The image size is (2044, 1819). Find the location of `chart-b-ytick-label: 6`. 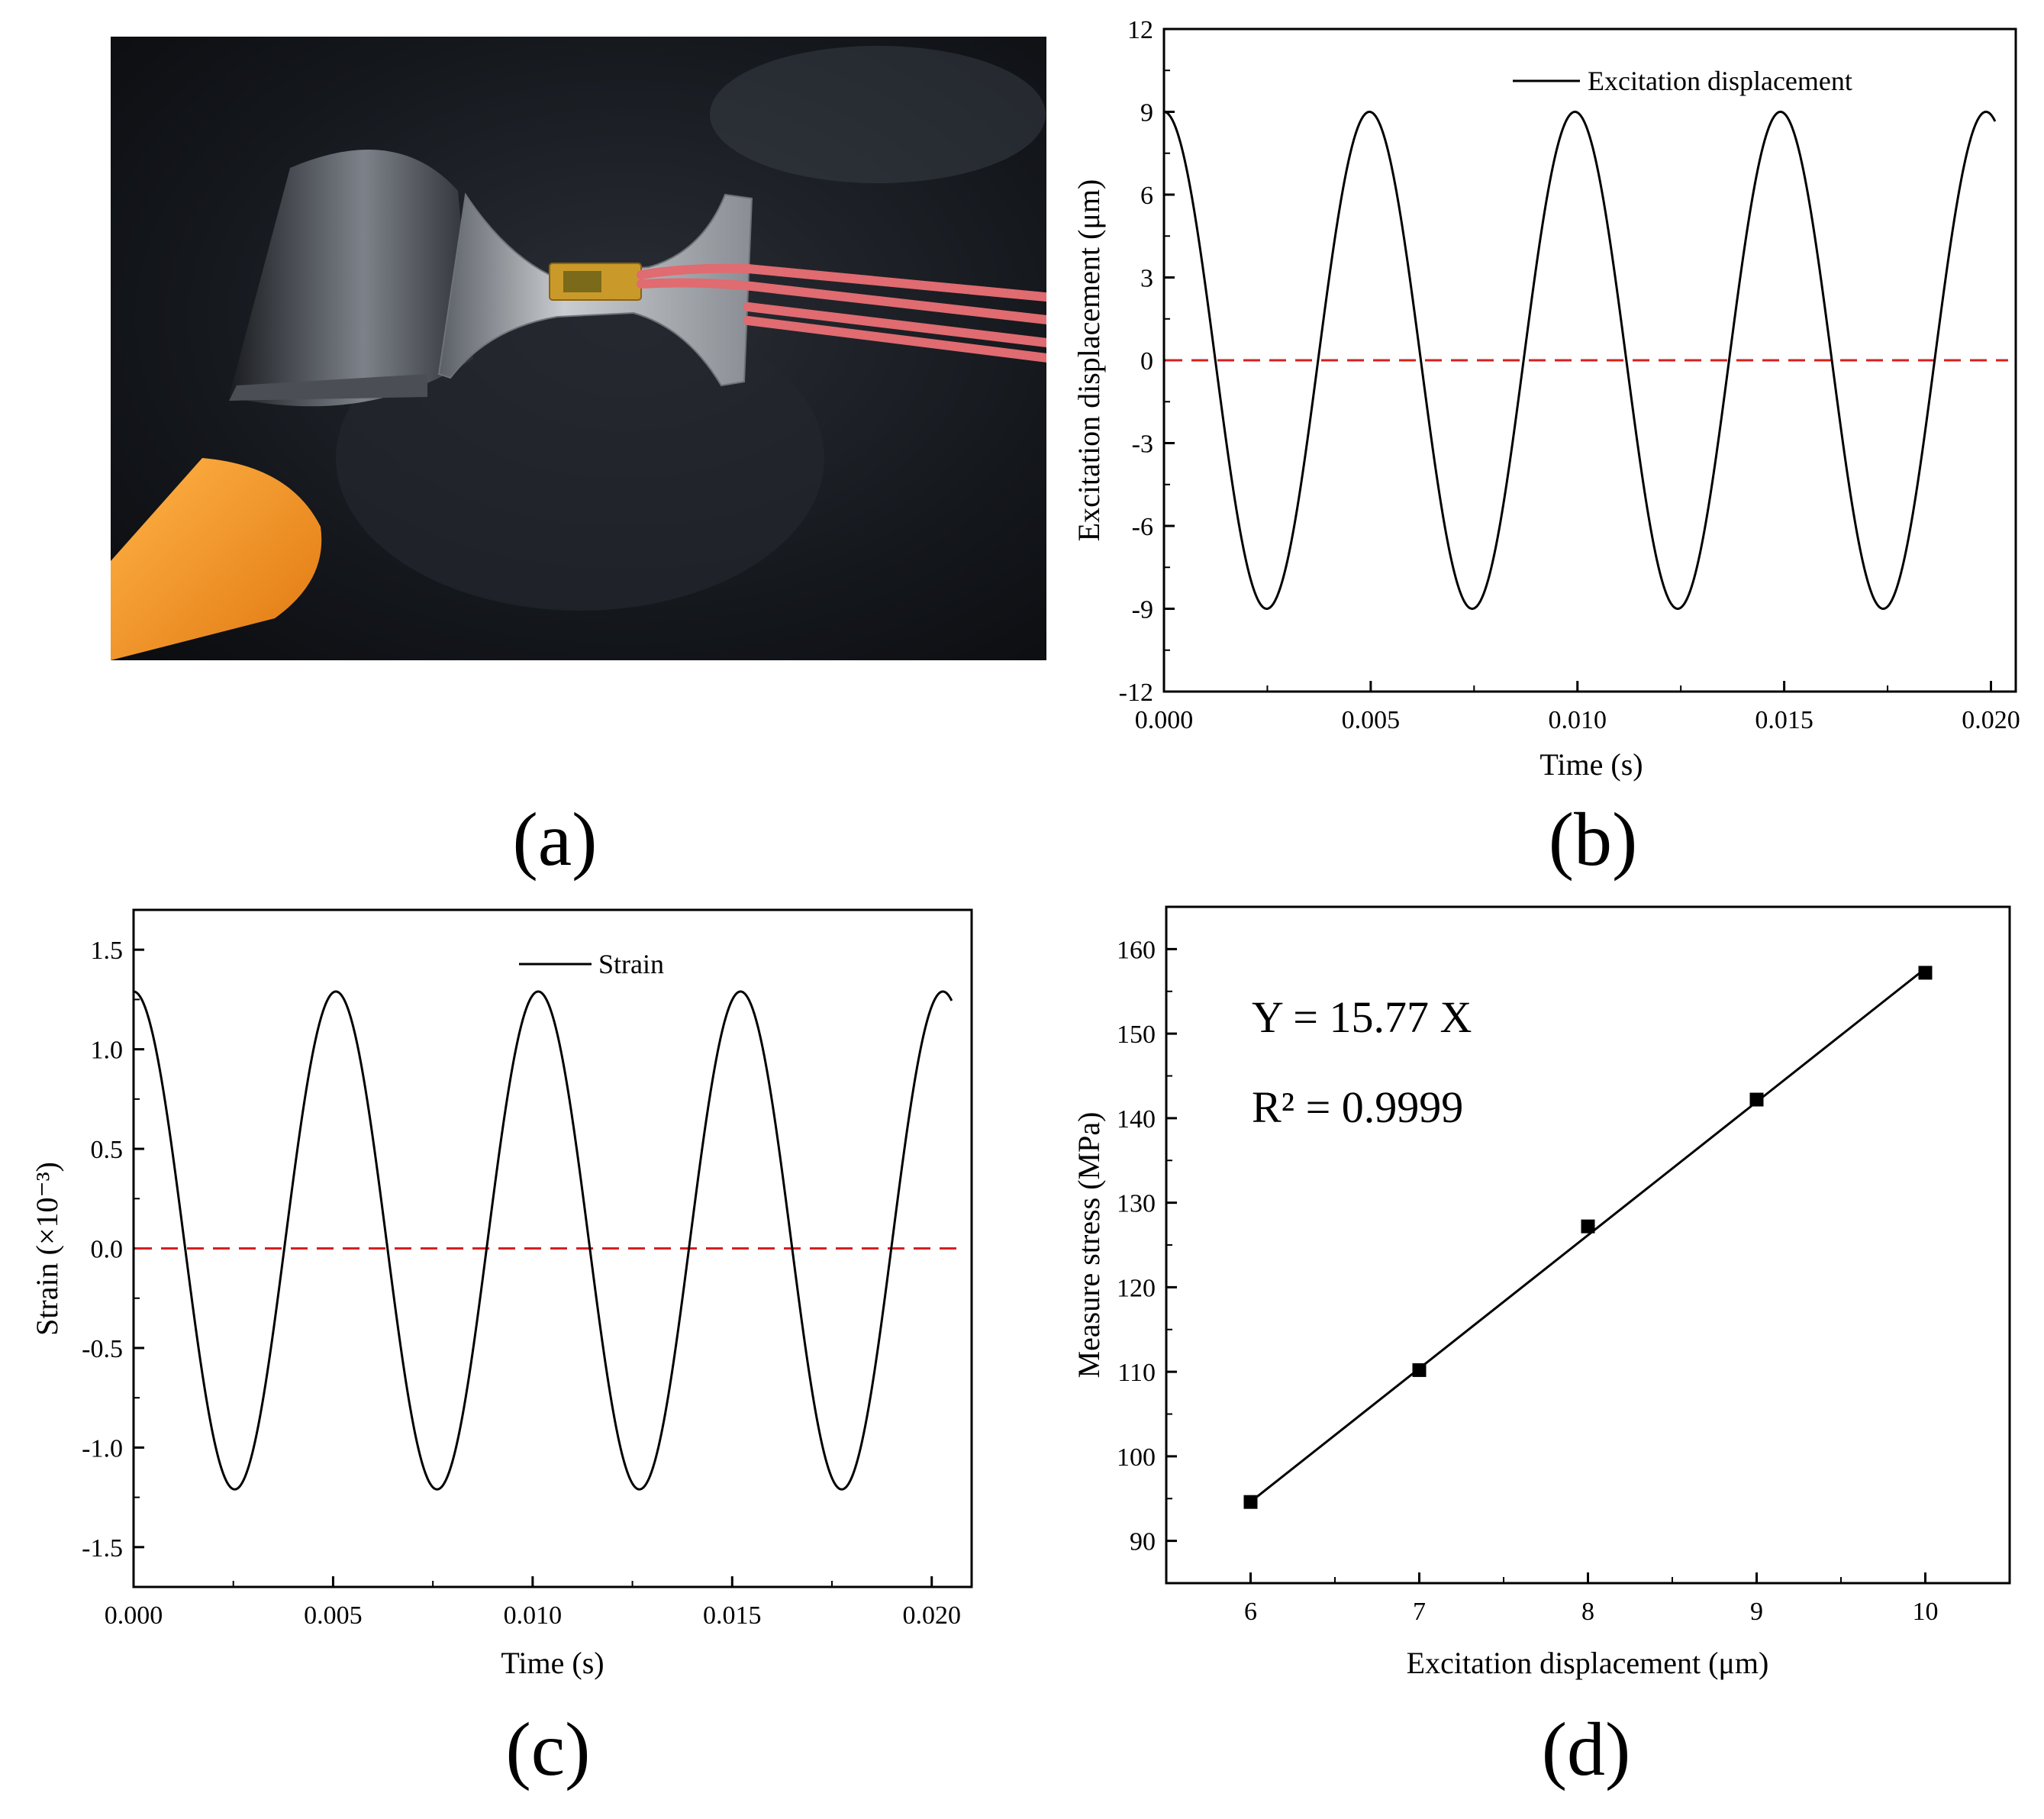

chart-b-ytick-label: 6 is located at coordinates (1147, 196).